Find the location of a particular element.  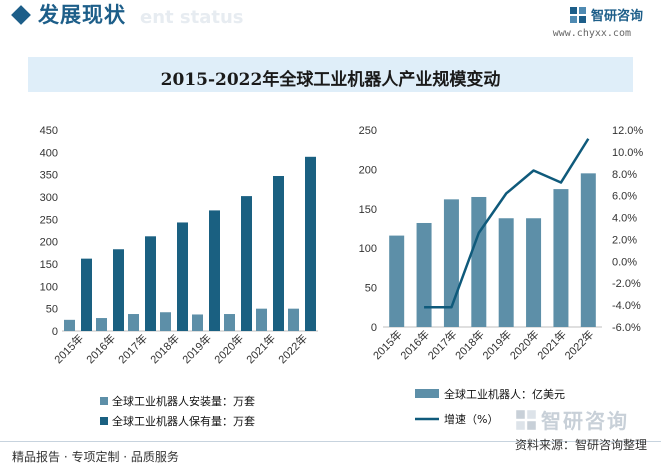

right-y2-tick-label: -6.0% is located at coordinates (626, 328).